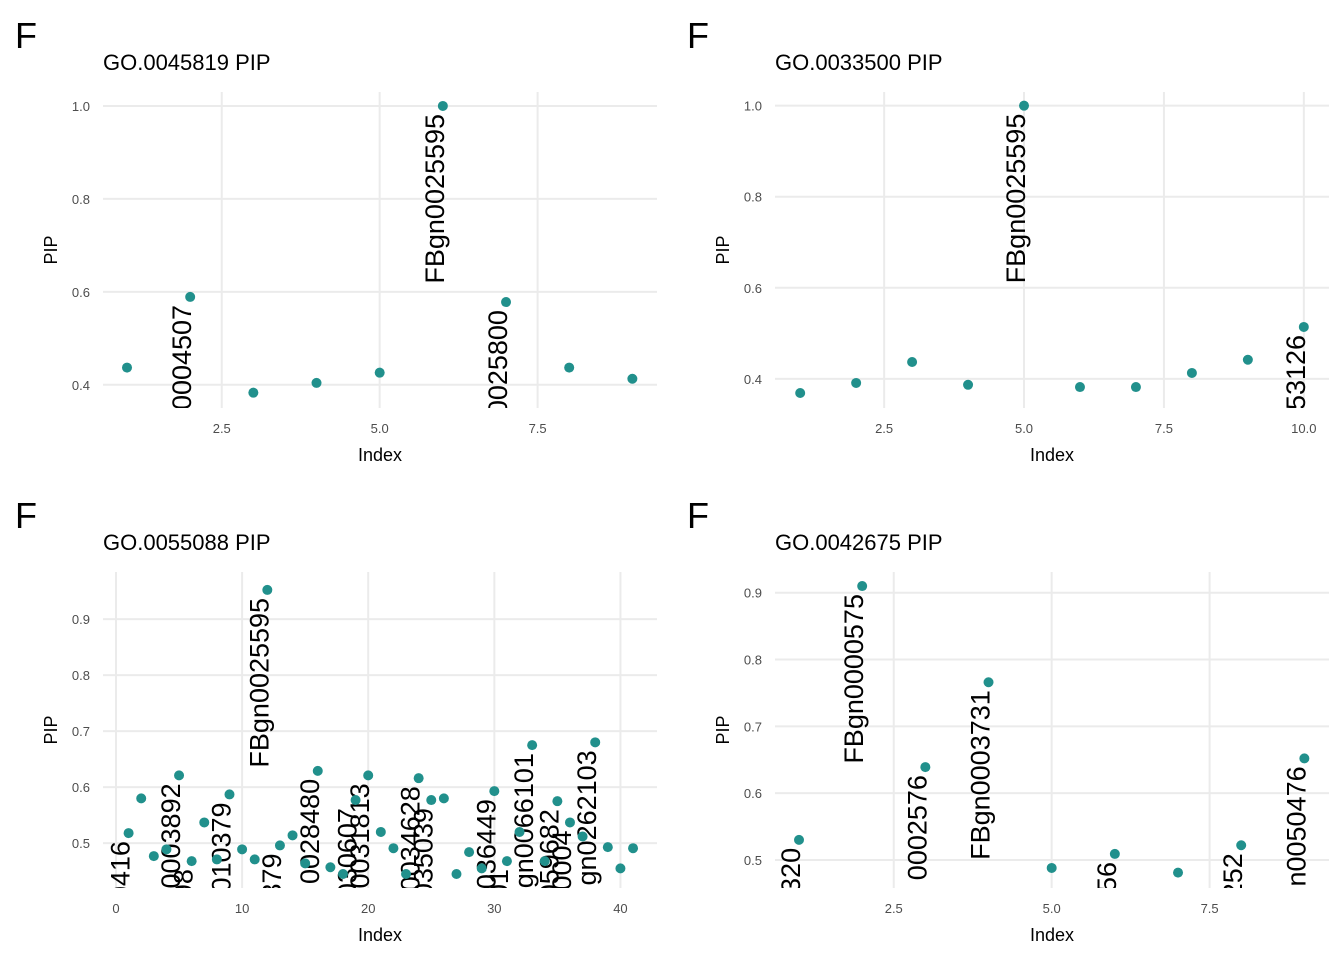  What do you see at coordinates (1156, 262) in the screenshot?
I see `point-labels: FBgn0025595 53126` at bounding box center [1156, 262].